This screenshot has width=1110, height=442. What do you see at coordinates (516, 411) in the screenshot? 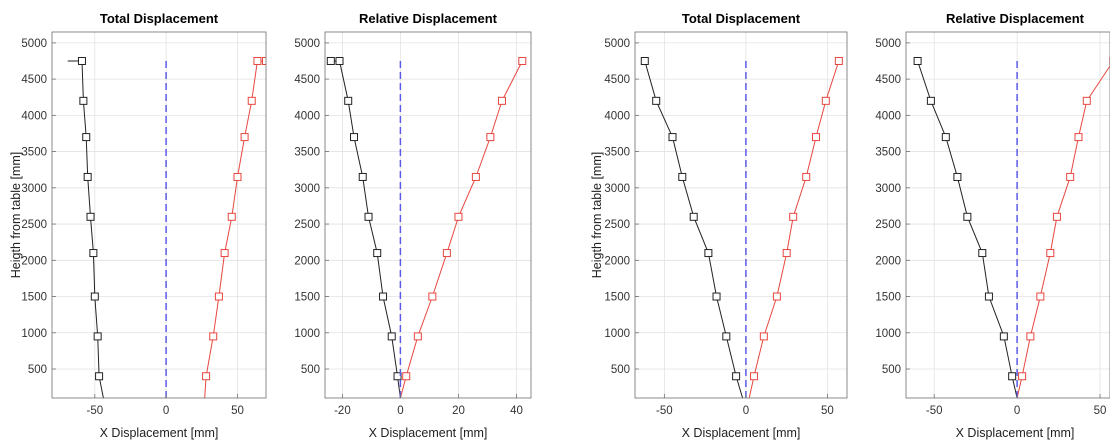
I see `x-tick-label: 40` at bounding box center [516, 411].